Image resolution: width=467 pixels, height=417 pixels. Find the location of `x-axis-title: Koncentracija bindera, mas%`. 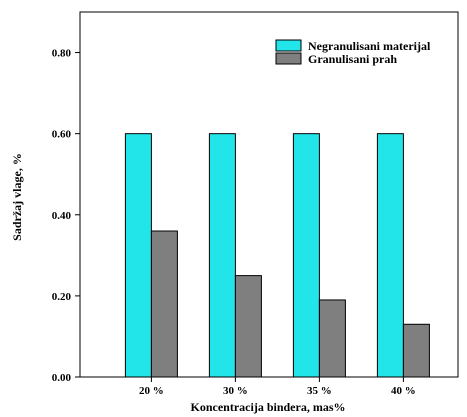

x-axis-title: Koncentracija bindera, mas% is located at coordinates (268, 407).